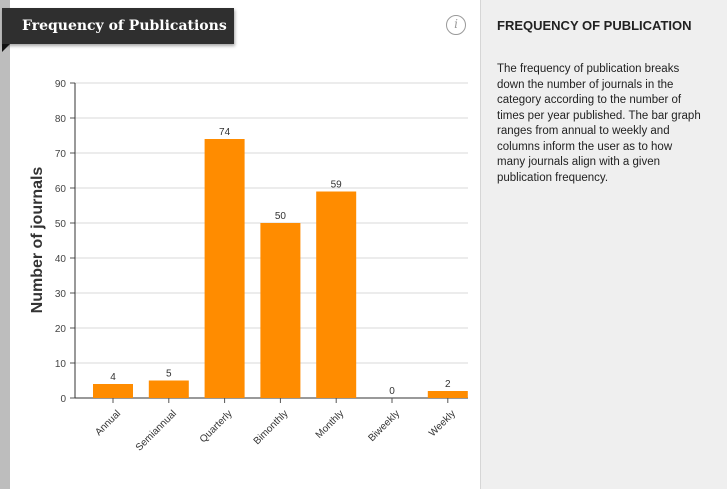 The width and height of the screenshot is (727, 489). What do you see at coordinates (330, 424) in the screenshot?
I see `x-tick-label: Monthly` at bounding box center [330, 424].